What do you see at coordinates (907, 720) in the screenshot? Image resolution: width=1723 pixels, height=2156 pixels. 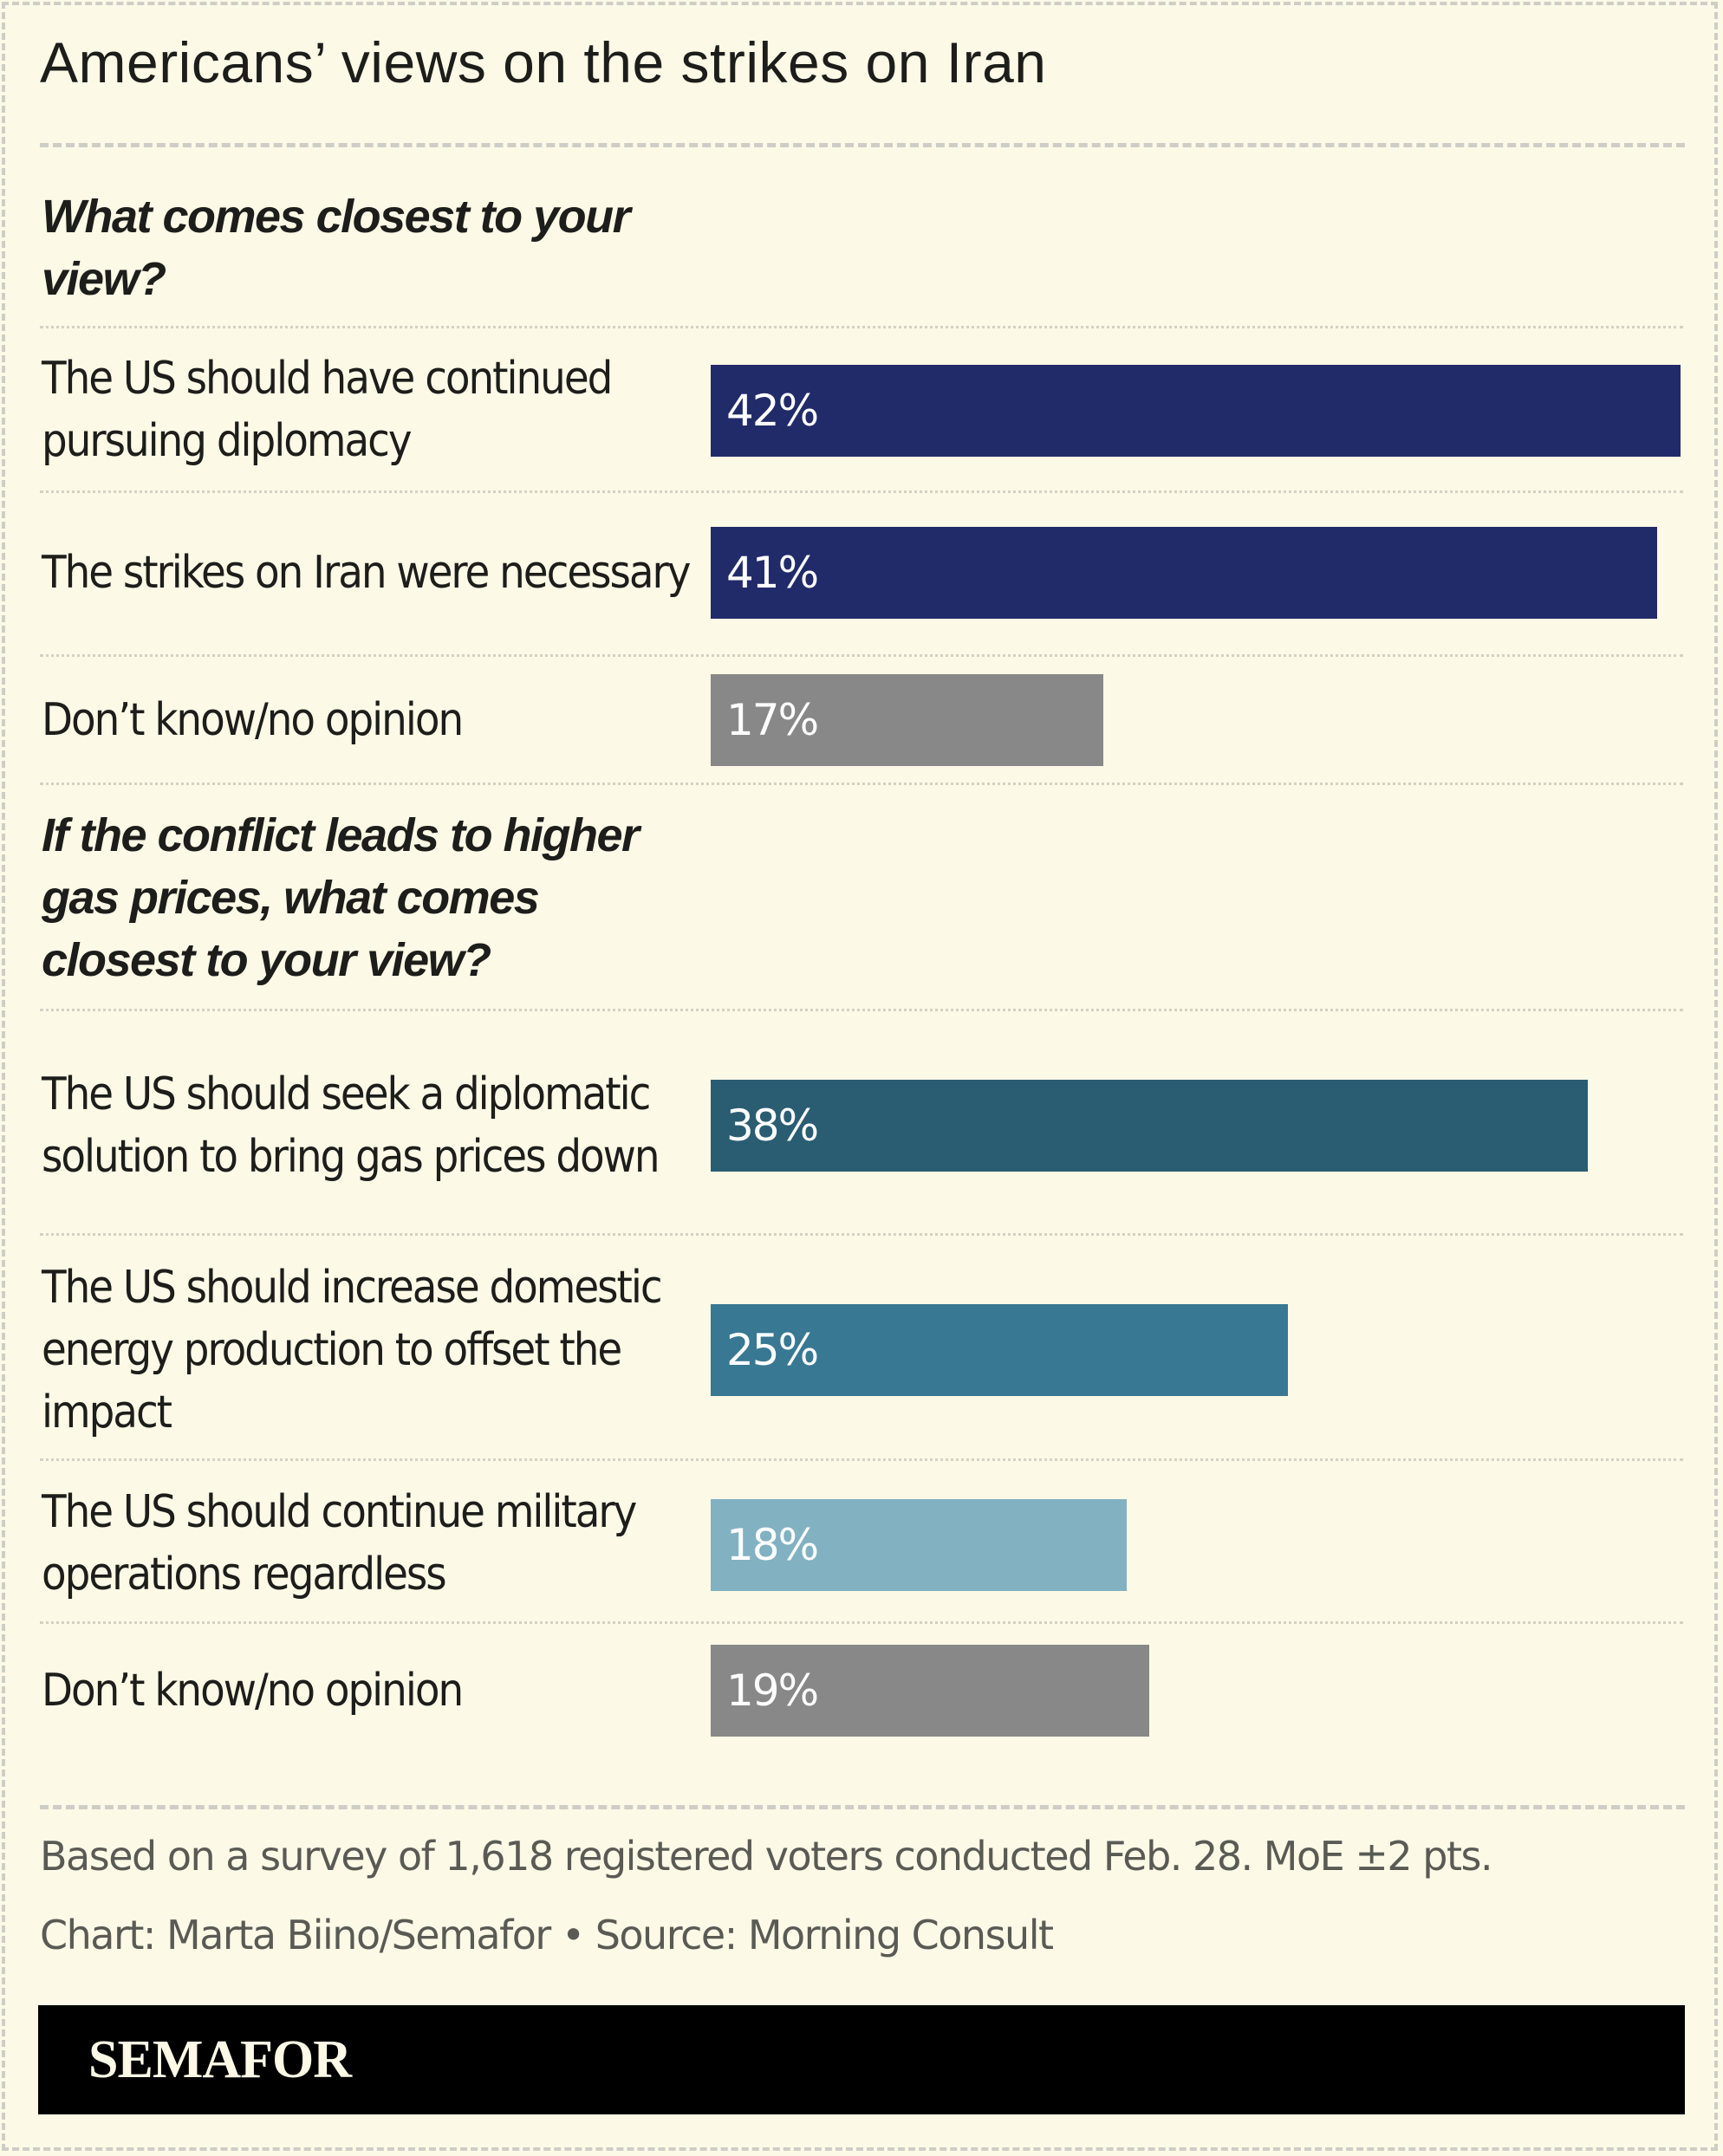 I see `bar: 17%` at bounding box center [907, 720].